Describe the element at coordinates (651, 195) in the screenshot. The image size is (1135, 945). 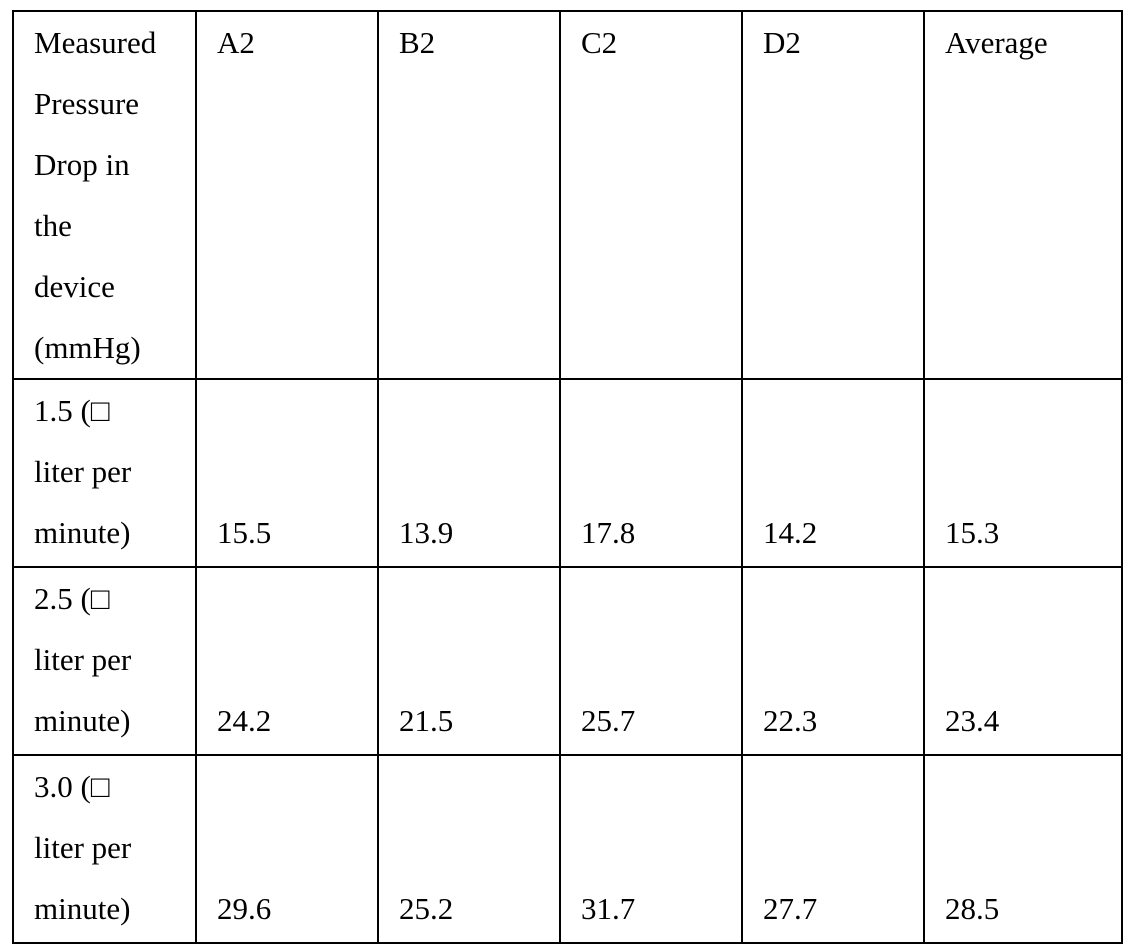
I see `column-header-c2: C2` at that location.